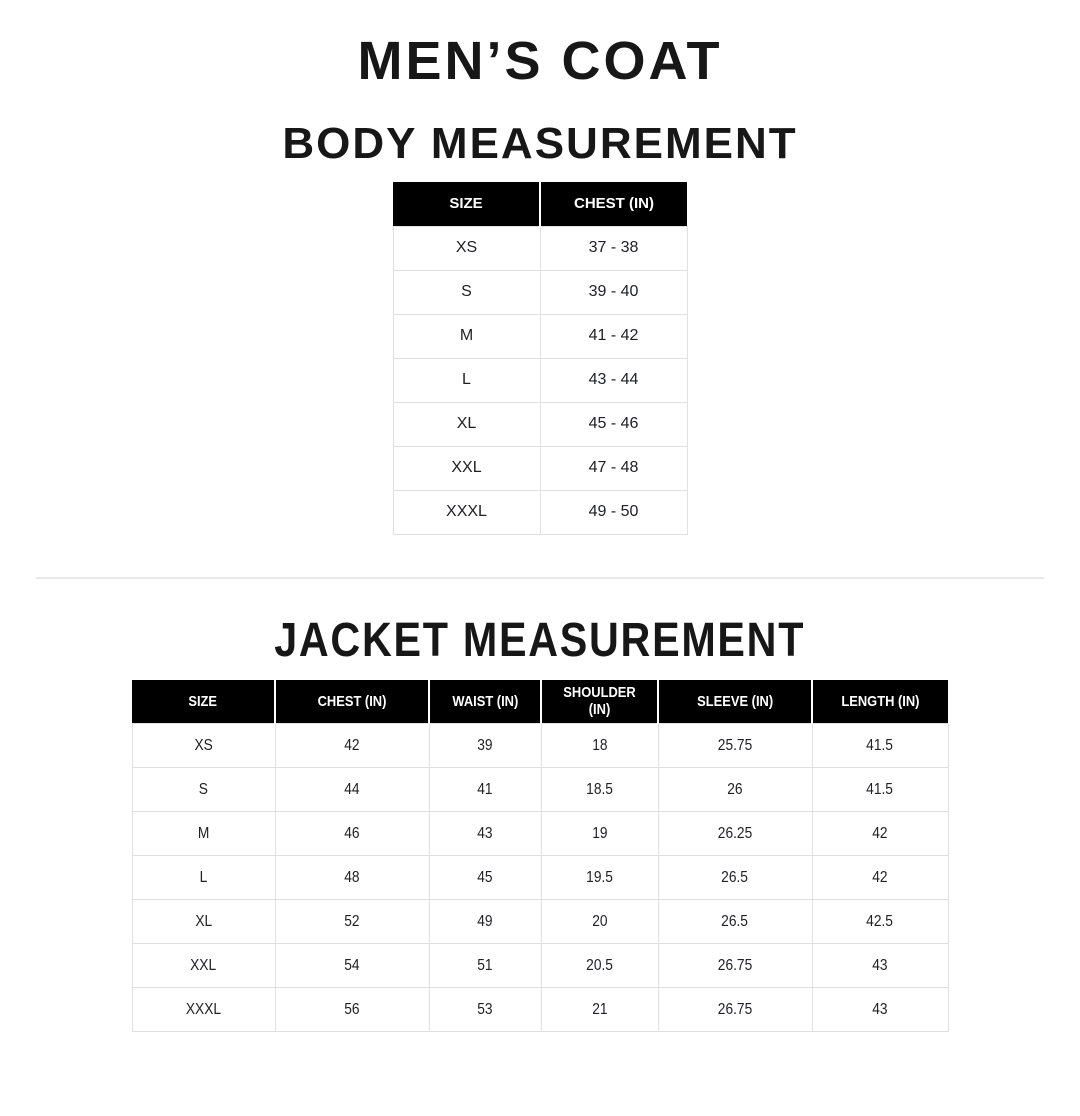 The image size is (1080, 1116). I want to click on waist-cell: 51, so click(485, 965).